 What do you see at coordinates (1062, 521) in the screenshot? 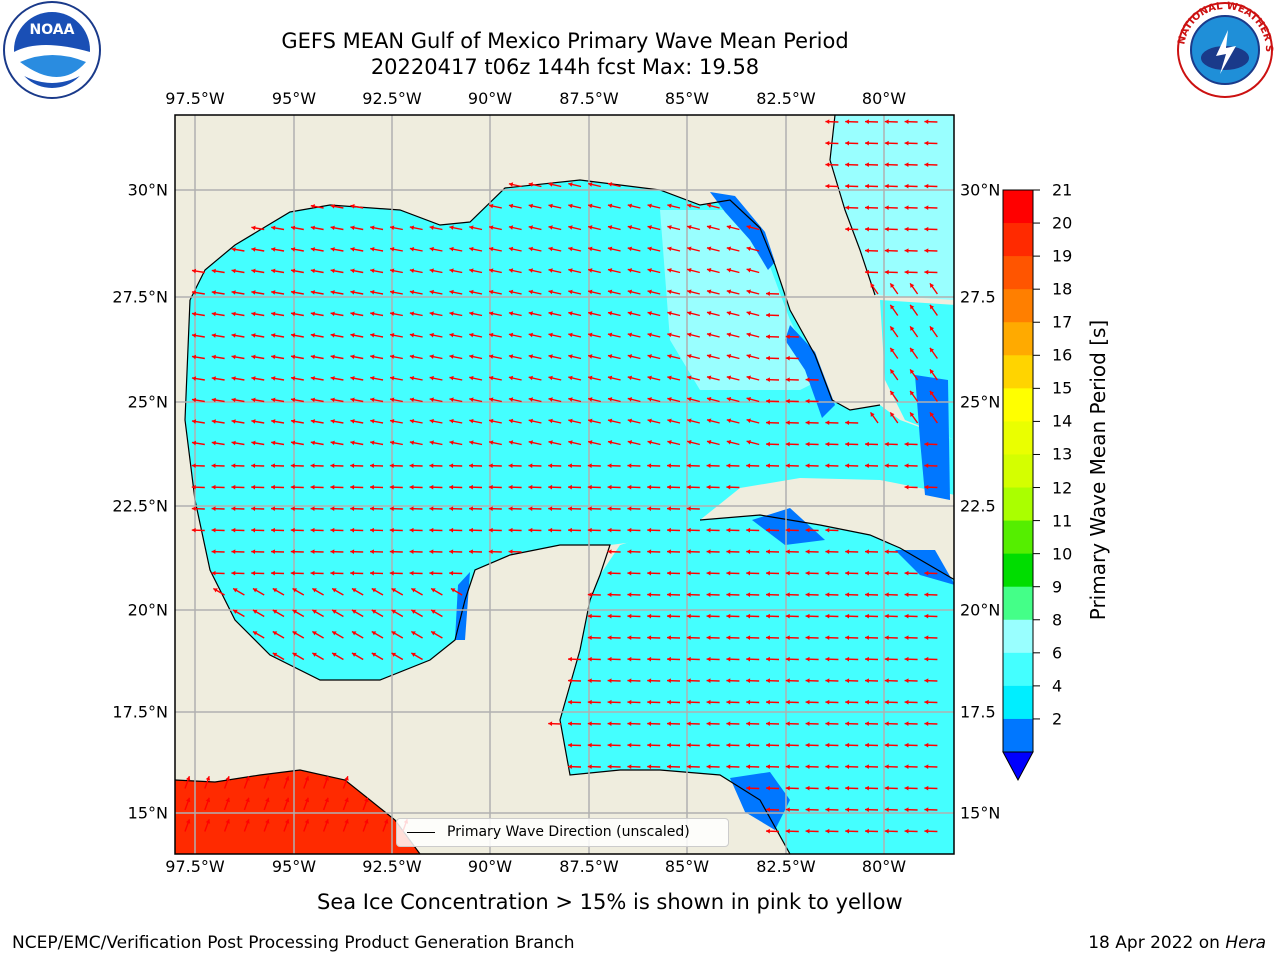
I see `colorbar-tick-label: 11` at bounding box center [1062, 521].